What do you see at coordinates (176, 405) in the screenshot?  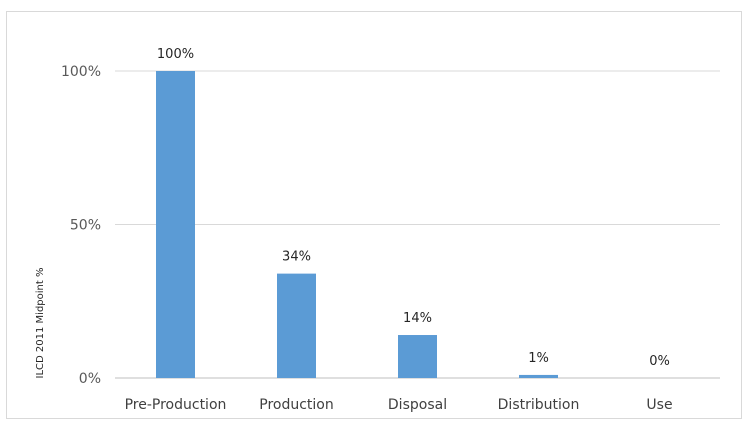 I see `category-label: Pre-Production` at bounding box center [176, 405].